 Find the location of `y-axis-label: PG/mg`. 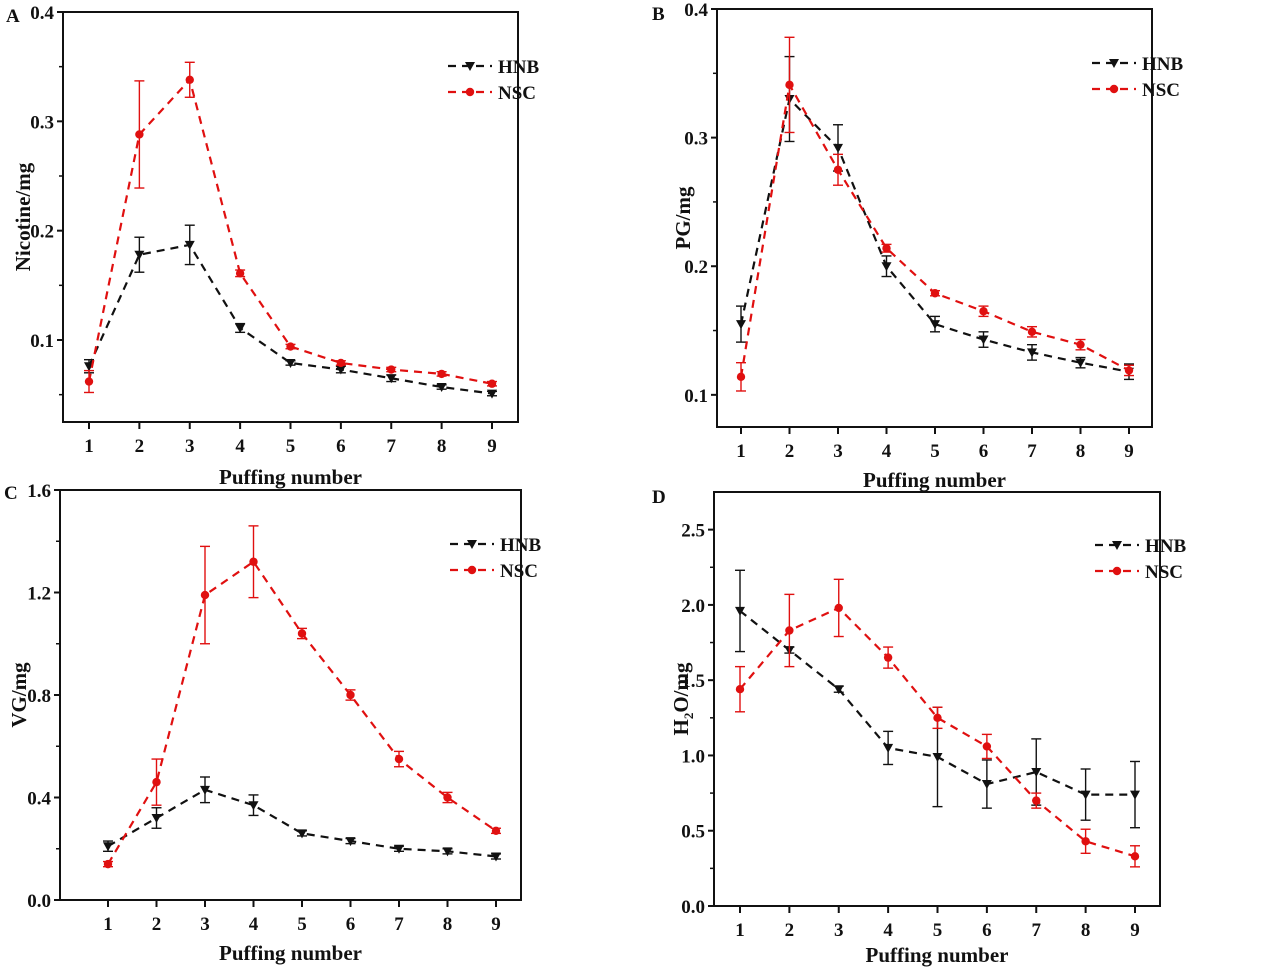

y-axis-label: PG/mg is located at coordinates (683, 217).